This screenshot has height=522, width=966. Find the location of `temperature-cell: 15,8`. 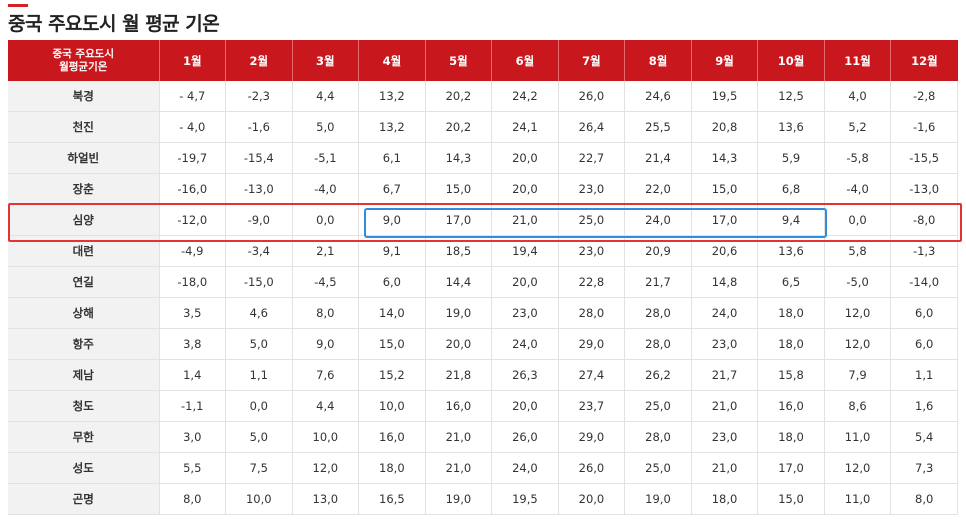

temperature-cell: 15,8 is located at coordinates (791, 375).